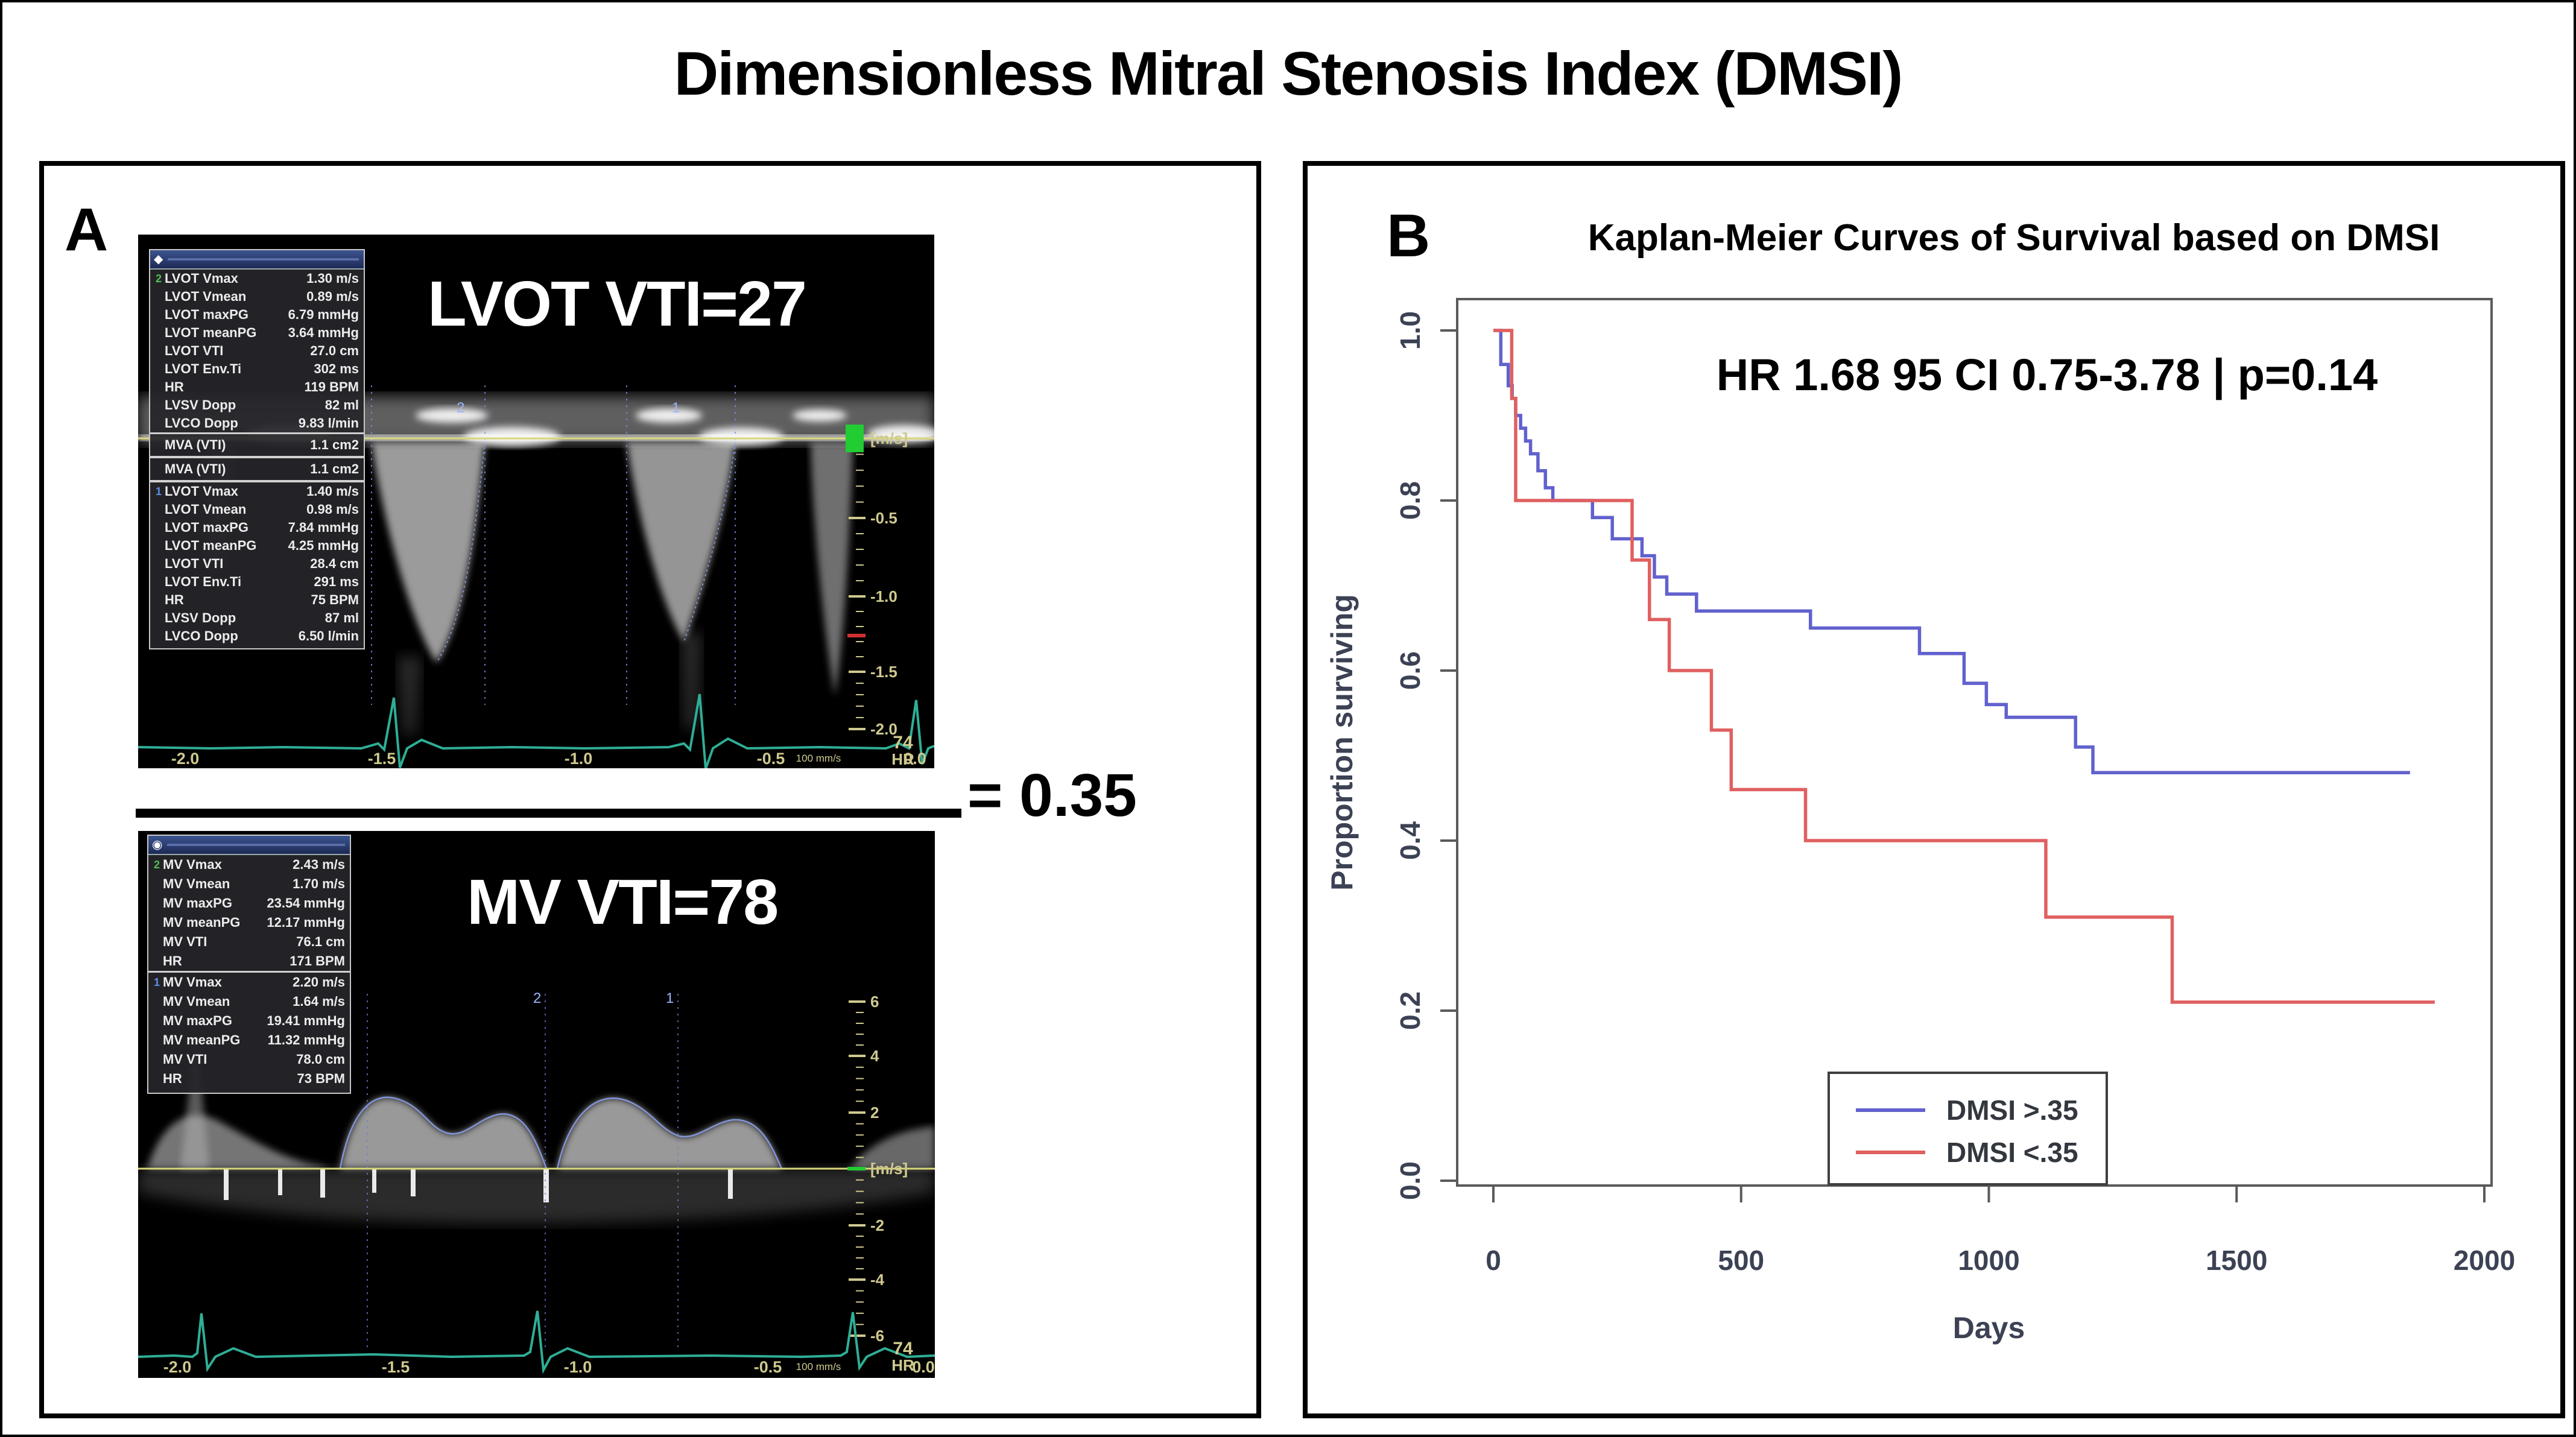  I want to click on measurement-row: LVCO Dopp 9.83 l/min, so click(257, 423).